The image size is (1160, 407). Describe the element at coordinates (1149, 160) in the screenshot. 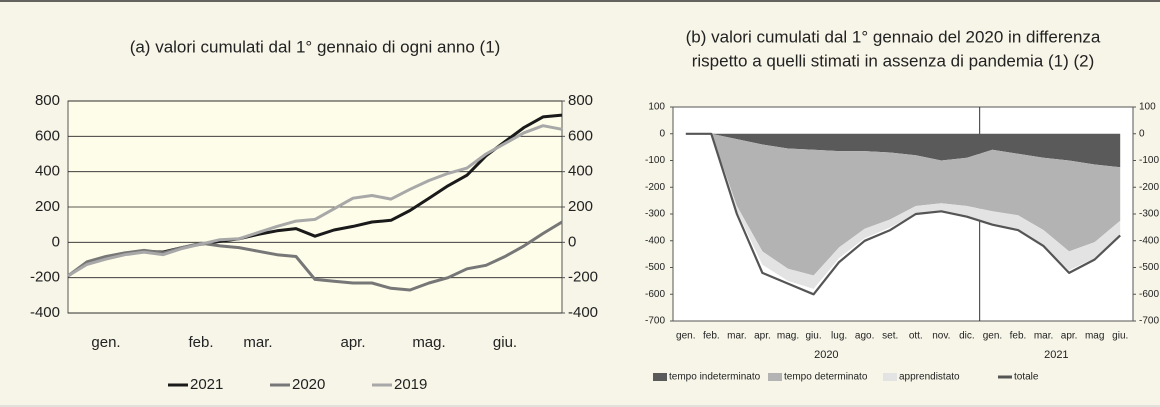

I see `y2-tick-label: -100` at that location.